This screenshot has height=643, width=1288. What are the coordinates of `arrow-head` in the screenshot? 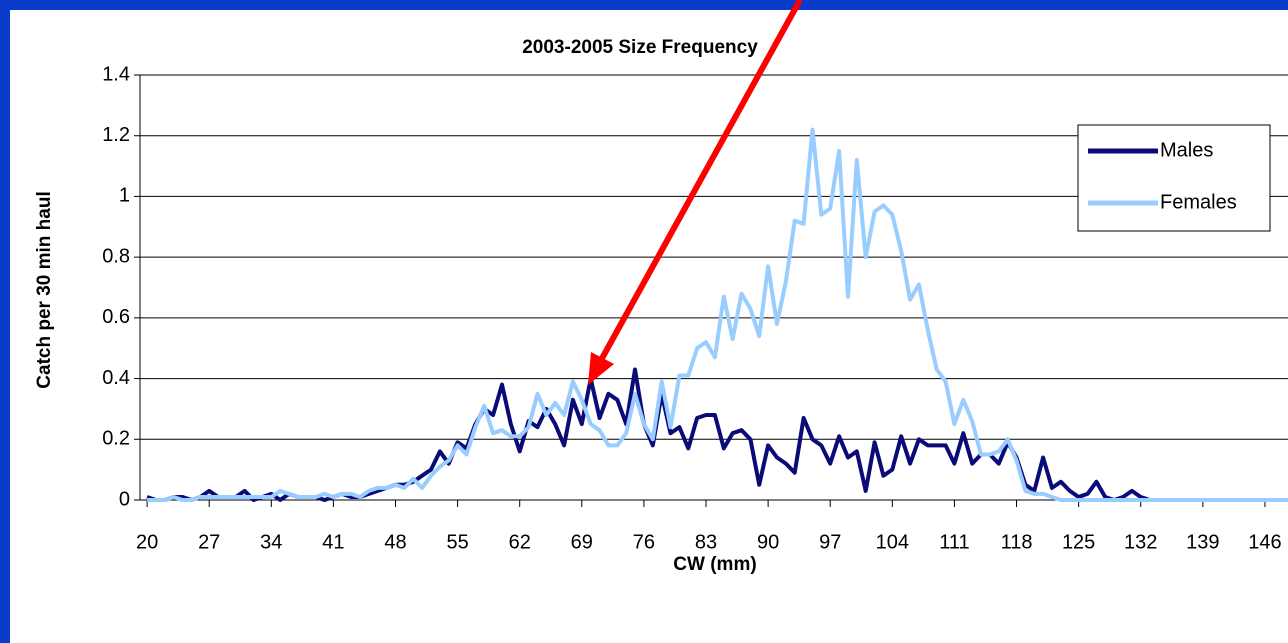 It's located at (601, 368).